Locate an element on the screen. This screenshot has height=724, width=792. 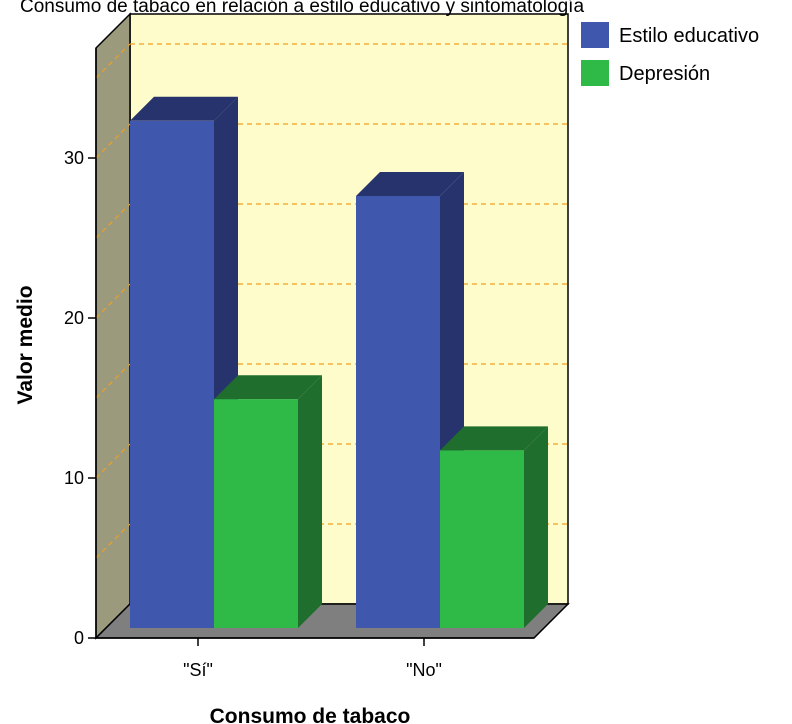
y-tick-label: 20 is located at coordinates (74, 318).